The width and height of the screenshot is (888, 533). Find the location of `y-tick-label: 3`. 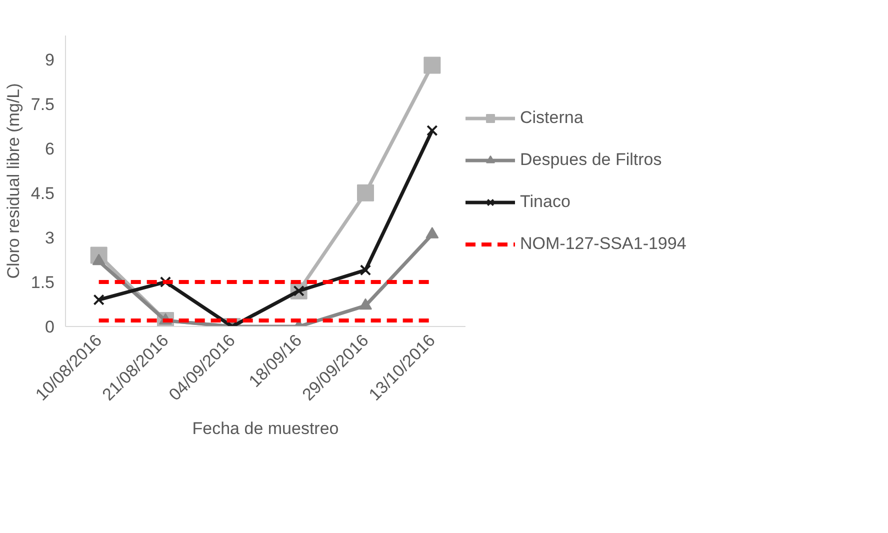

y-tick-label: 3 is located at coordinates (50, 238).